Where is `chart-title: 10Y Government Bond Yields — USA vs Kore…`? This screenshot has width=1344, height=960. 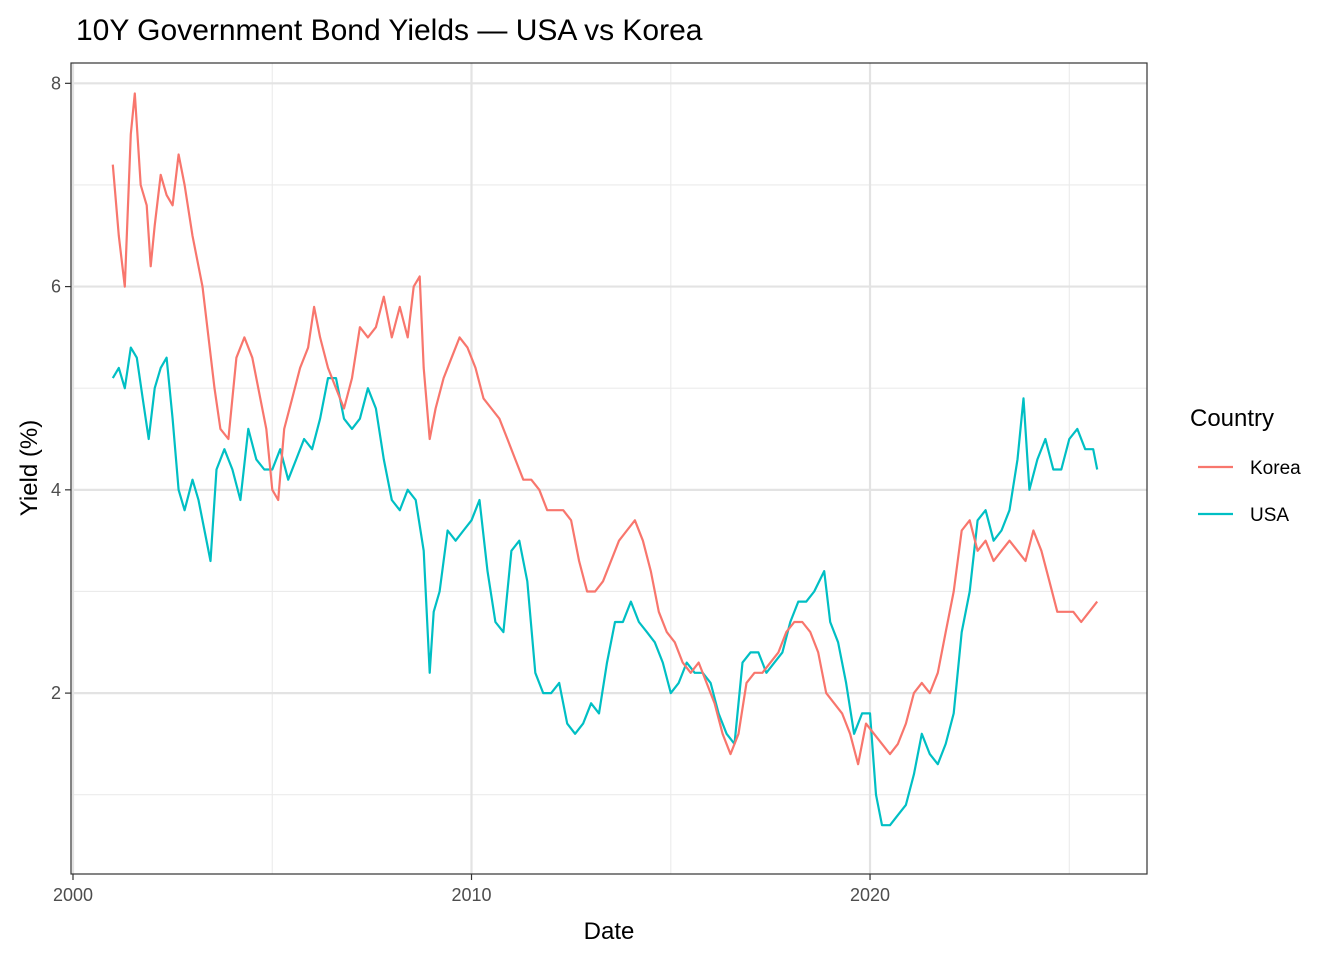
chart-title: 10Y Government Bond Yields — USA vs Kore… is located at coordinates (389, 30).